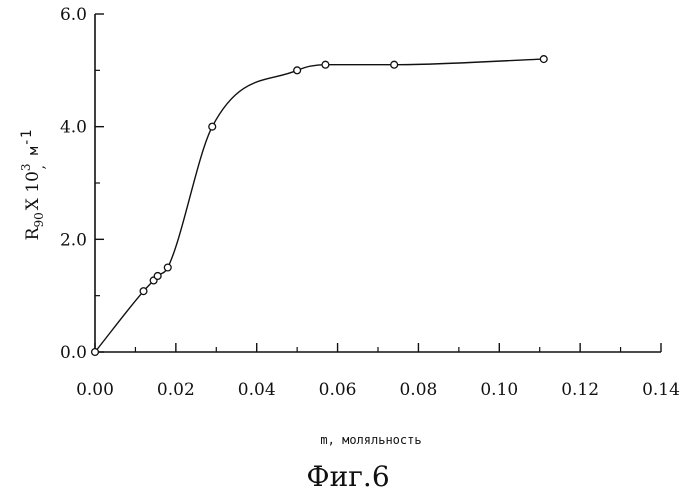 The height and width of the screenshot is (500, 684). What do you see at coordinates (27, 138) in the screenshot?
I see `y-label-unit-exp: -1` at bounding box center [27, 138].